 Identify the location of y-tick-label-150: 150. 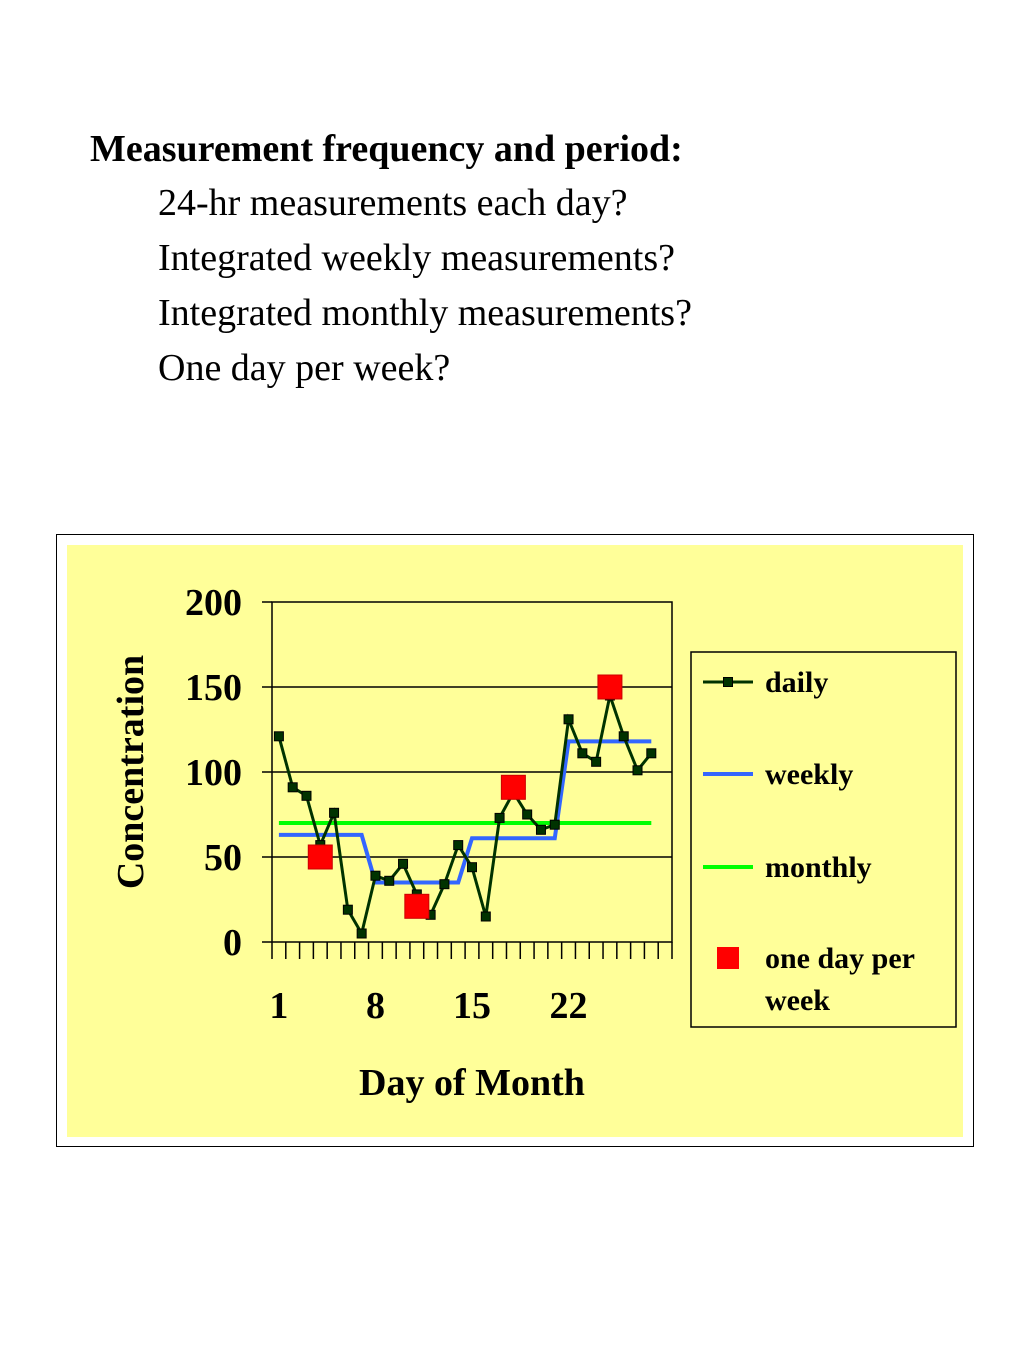
(213, 688).